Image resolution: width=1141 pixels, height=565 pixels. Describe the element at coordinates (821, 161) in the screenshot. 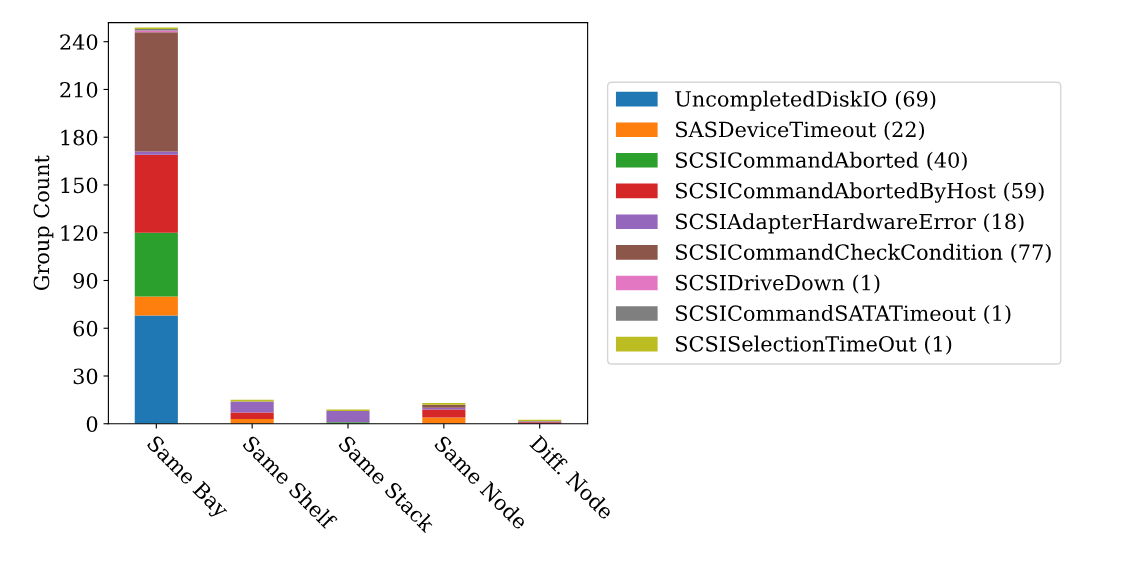

I see `legend-label: SCSICommandAborted (40)` at that location.